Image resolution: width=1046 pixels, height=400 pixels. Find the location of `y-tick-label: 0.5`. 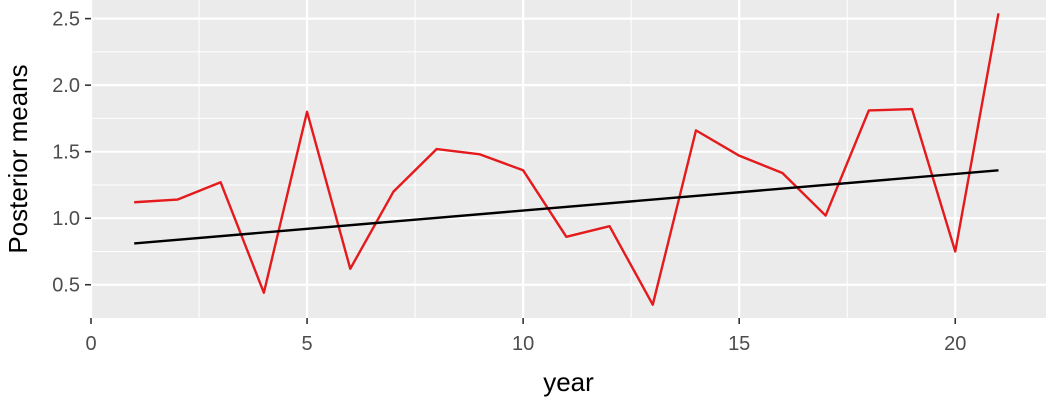

y-tick-label: 0.5 is located at coordinates (66, 286).